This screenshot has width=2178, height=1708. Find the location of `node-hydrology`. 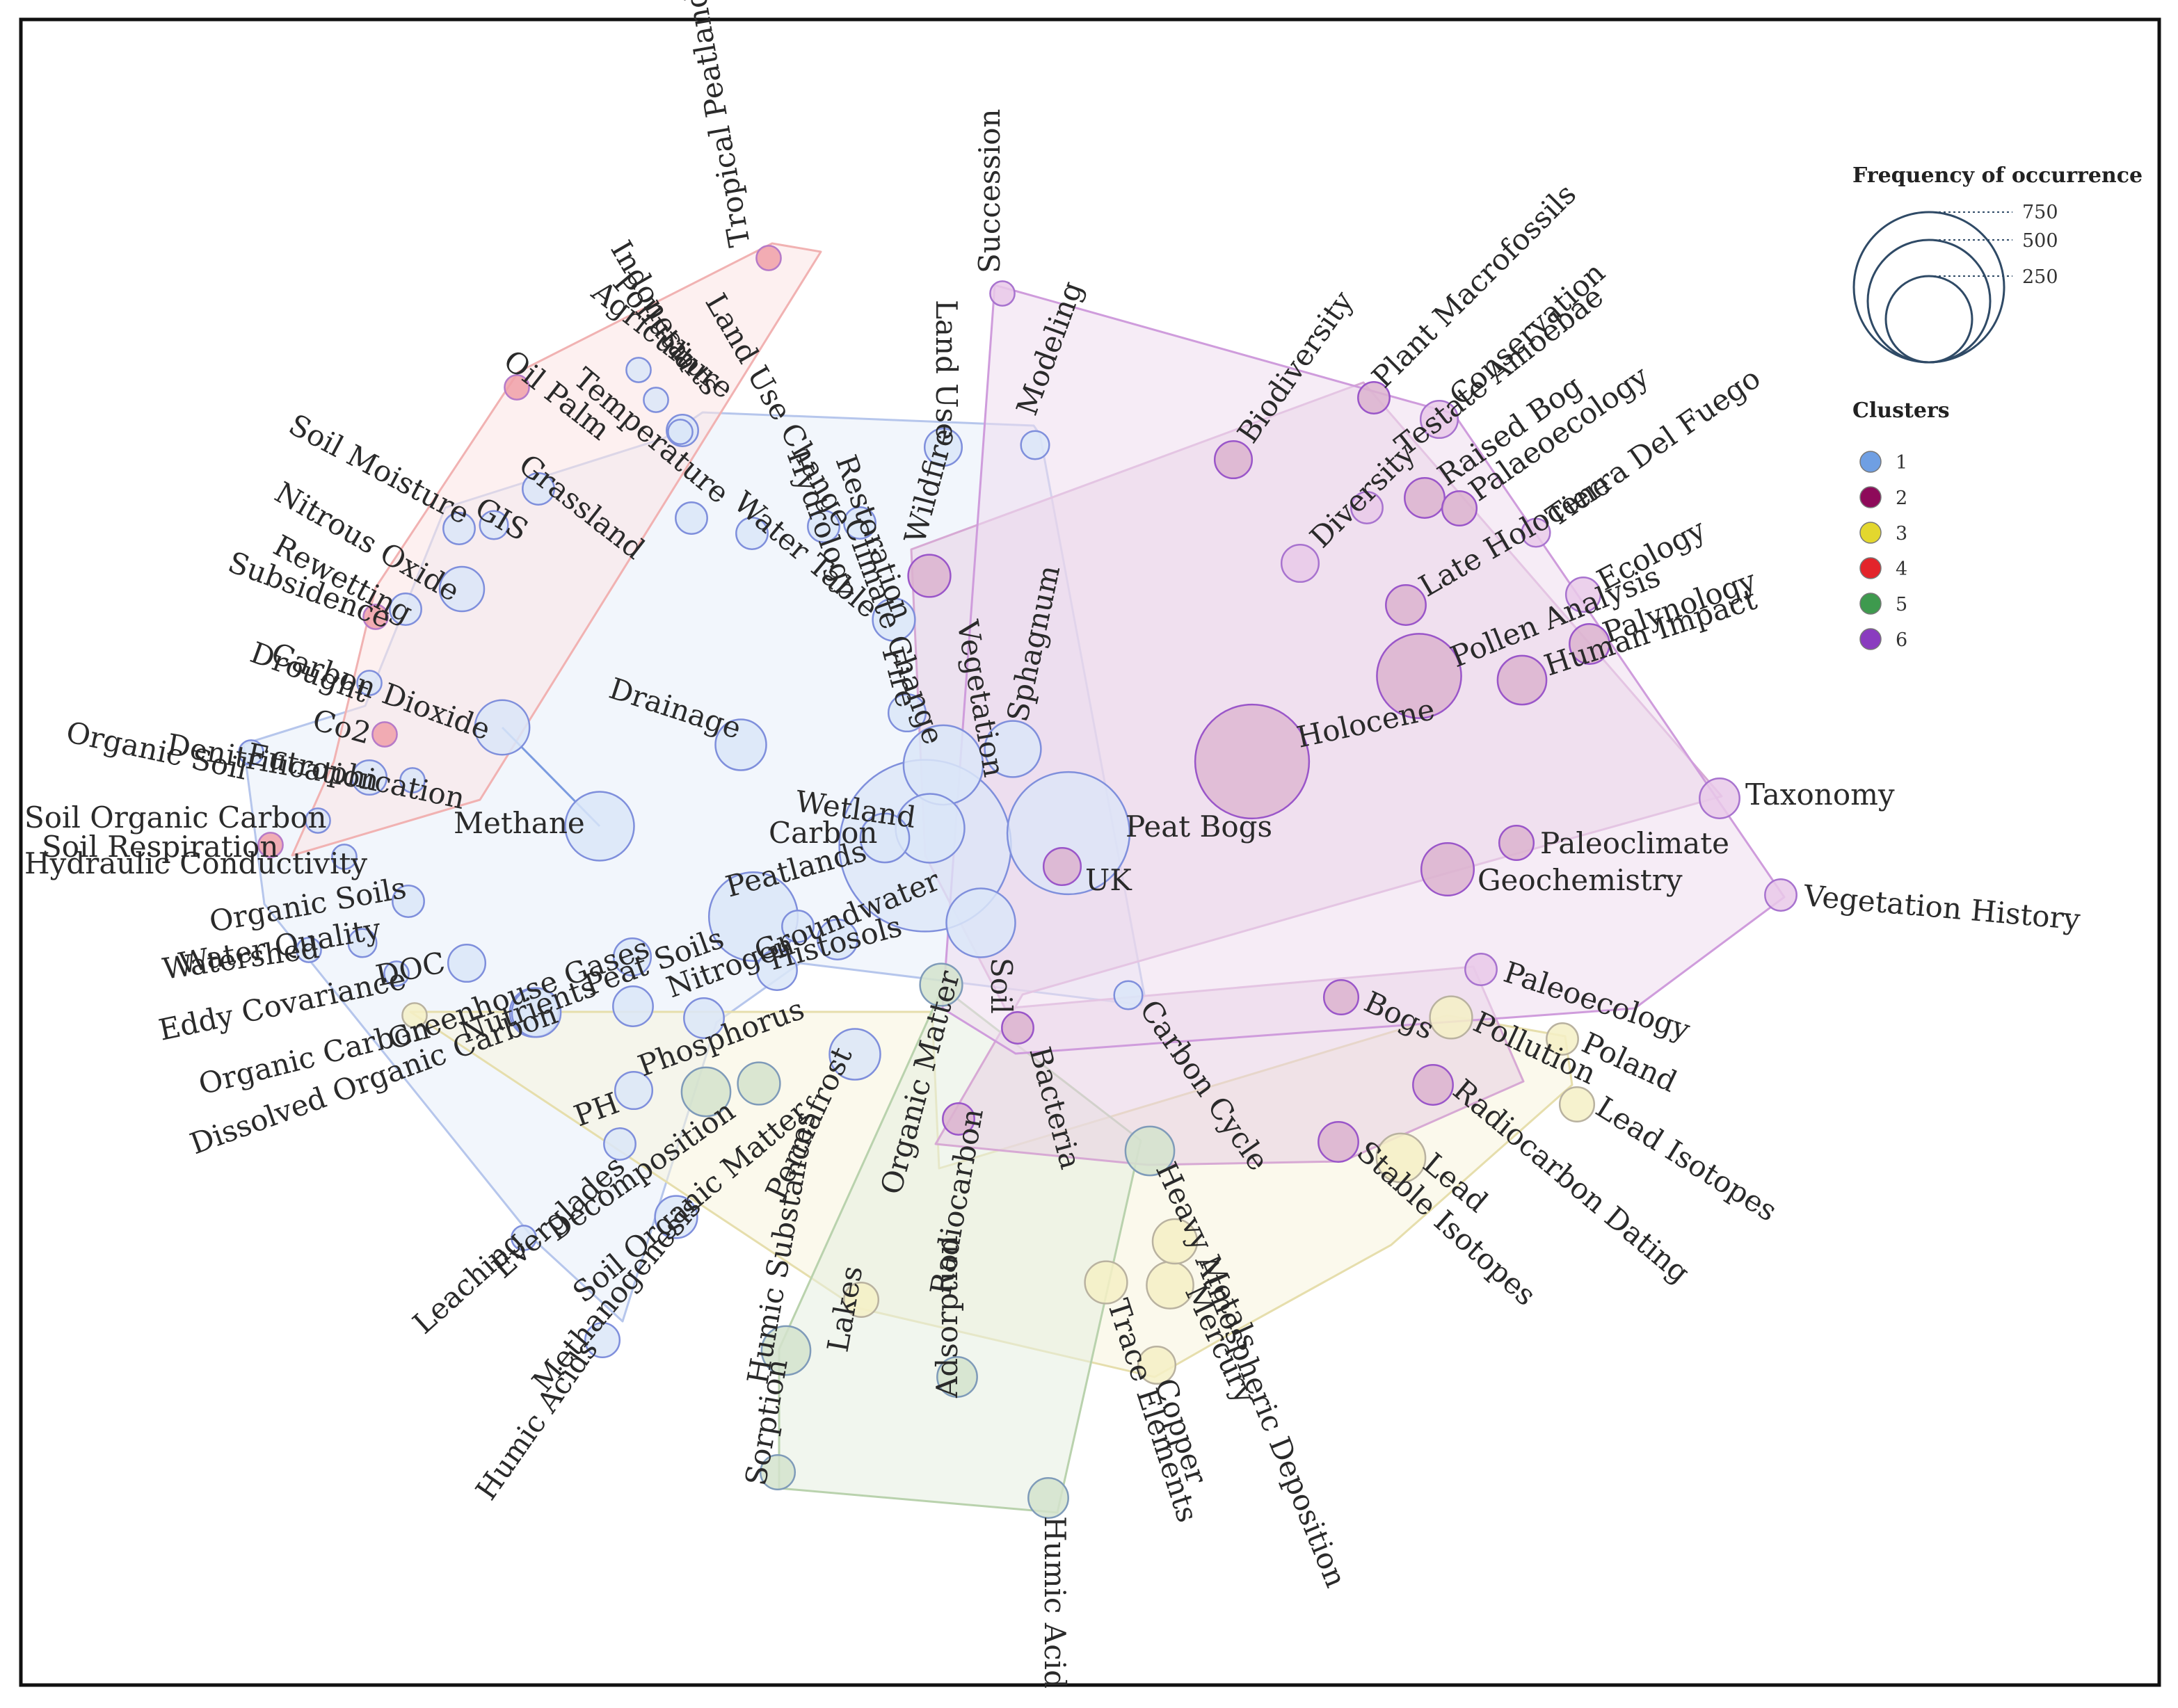

node-hydrology is located at coordinates (859, 523).